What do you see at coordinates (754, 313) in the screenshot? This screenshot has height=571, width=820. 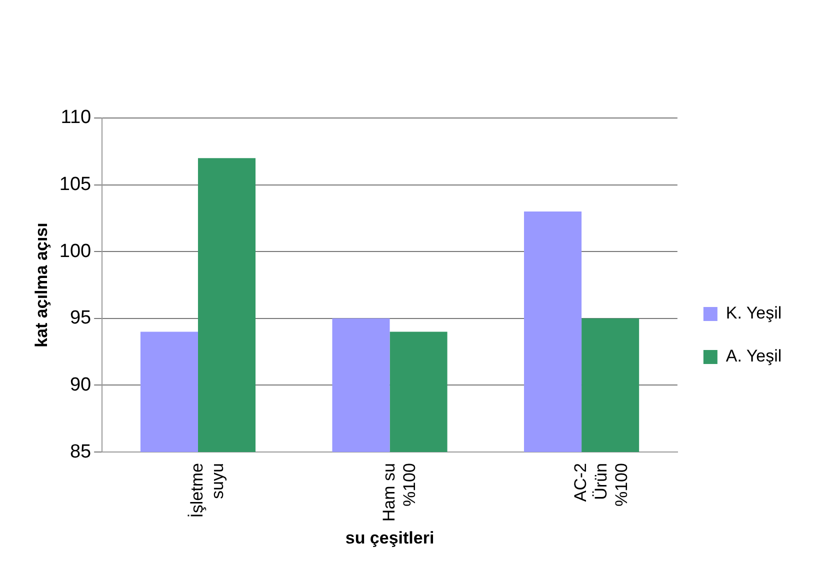 I see `legend-label: K. Yeşil` at bounding box center [754, 313].